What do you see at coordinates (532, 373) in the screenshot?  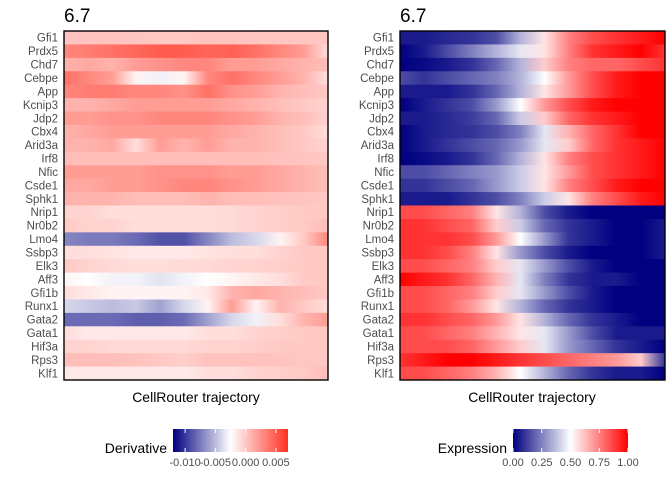 I see `heatmap-row-klf1` at bounding box center [532, 373].